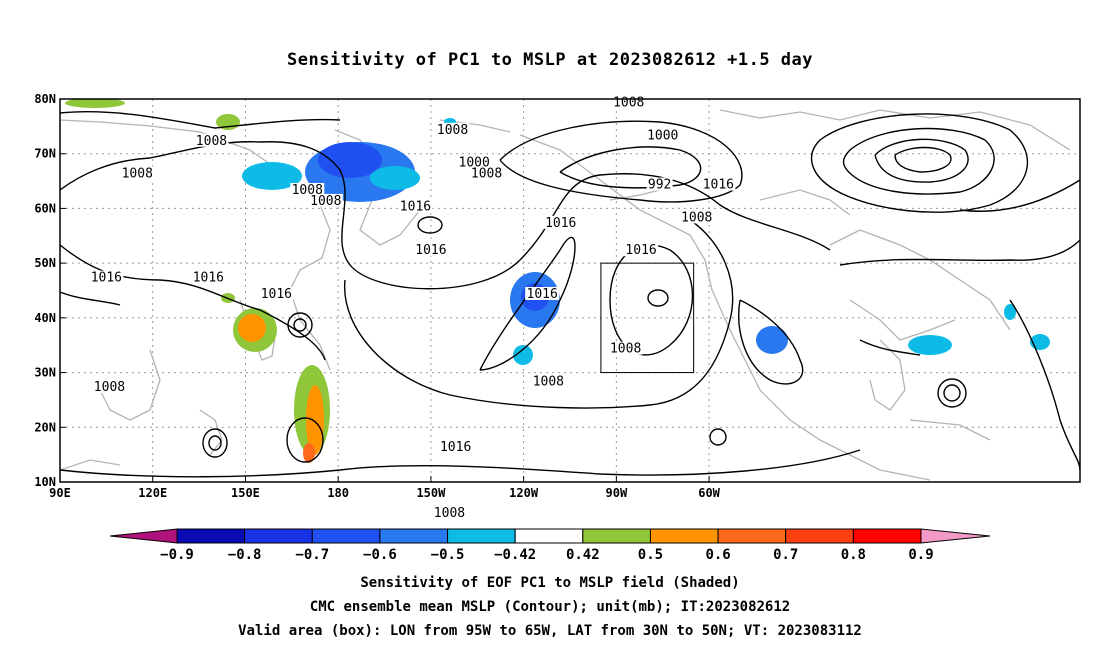 Image resolution: width=1100 pixels, height=650 pixels. What do you see at coordinates (717, 555) in the screenshot?
I see `colorbar-label: 0.6` at bounding box center [717, 555].